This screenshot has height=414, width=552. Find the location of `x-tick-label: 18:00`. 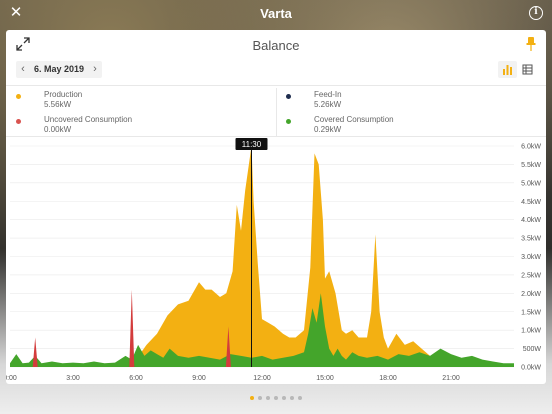

x-tick-label: 18:00 is located at coordinates (388, 378).